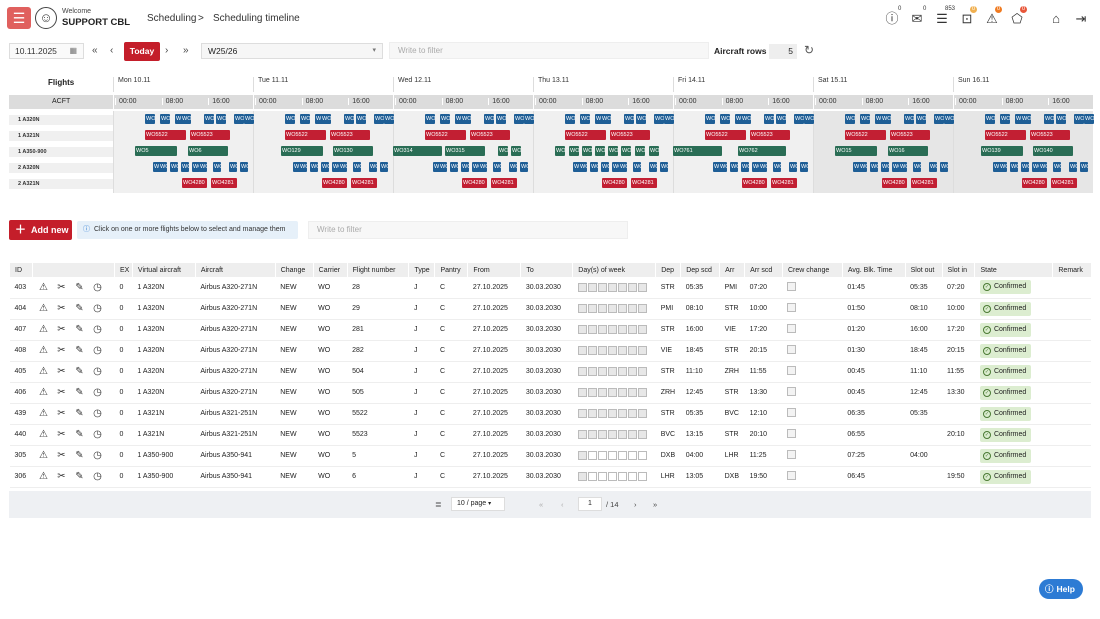  What do you see at coordinates (330, 270) in the screenshot?
I see `column-header: Carrier` at bounding box center [330, 270].